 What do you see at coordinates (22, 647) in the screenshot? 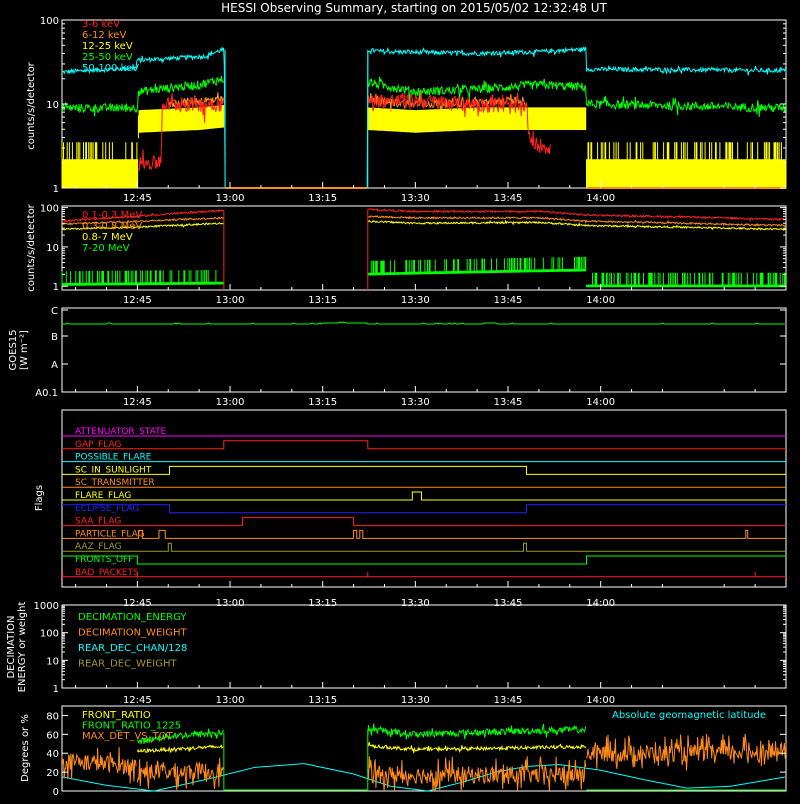
I see `panel-decimation-ylabel-2: ENERGY or weight` at bounding box center [22, 647].